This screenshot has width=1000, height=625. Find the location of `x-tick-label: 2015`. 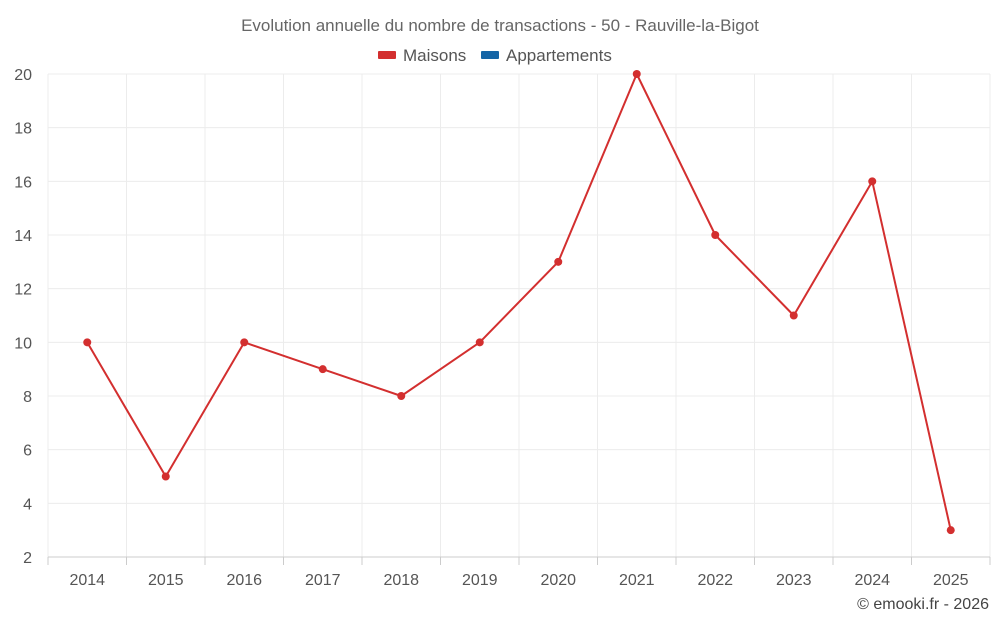

x-tick-label: 2015 is located at coordinates (166, 580).